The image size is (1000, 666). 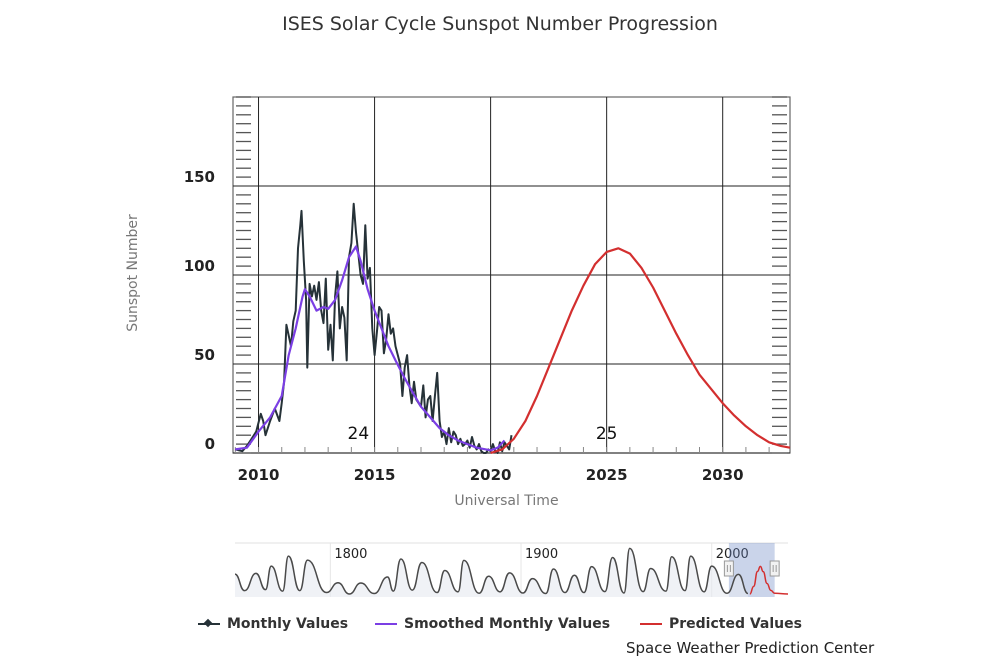 What do you see at coordinates (769, 580) in the screenshot?
I see `navigator-predicted-line` at bounding box center [769, 580].